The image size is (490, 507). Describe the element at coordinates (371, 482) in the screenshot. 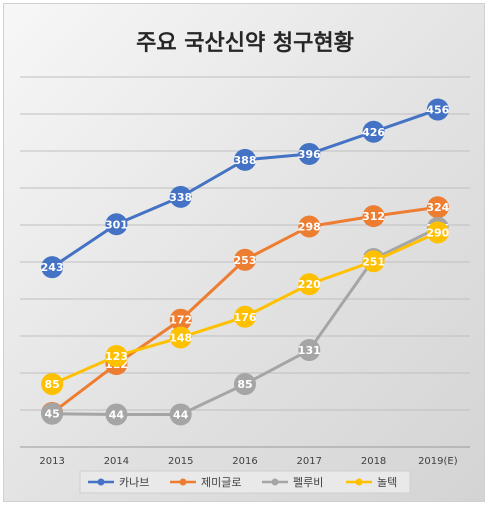

I see `legend-item: 놀텍` at that location.